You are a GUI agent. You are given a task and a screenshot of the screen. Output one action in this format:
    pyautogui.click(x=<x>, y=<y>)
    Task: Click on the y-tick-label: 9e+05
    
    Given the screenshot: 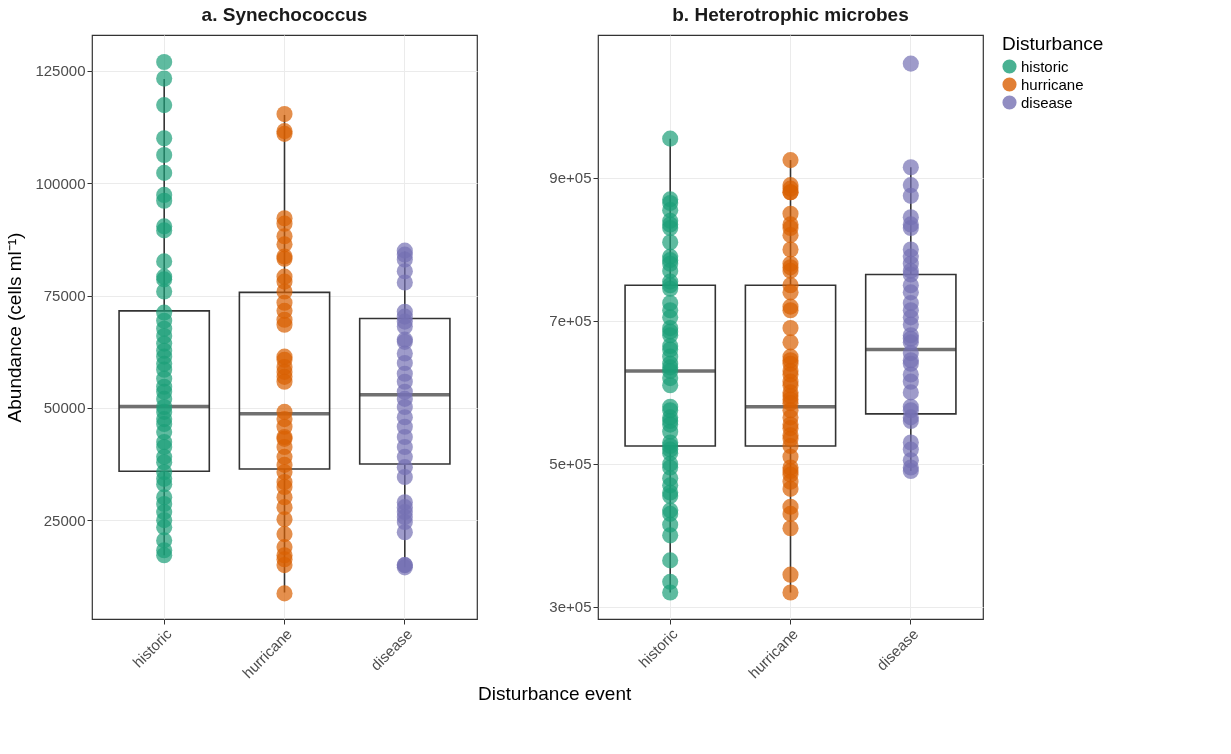 What is the action you would take?
    pyautogui.click(x=570, y=178)
    